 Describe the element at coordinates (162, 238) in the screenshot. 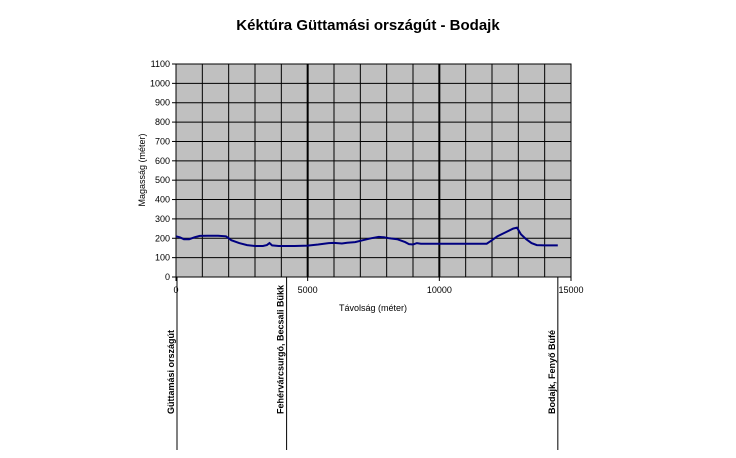

I see `y-tick-label: 200` at that location.